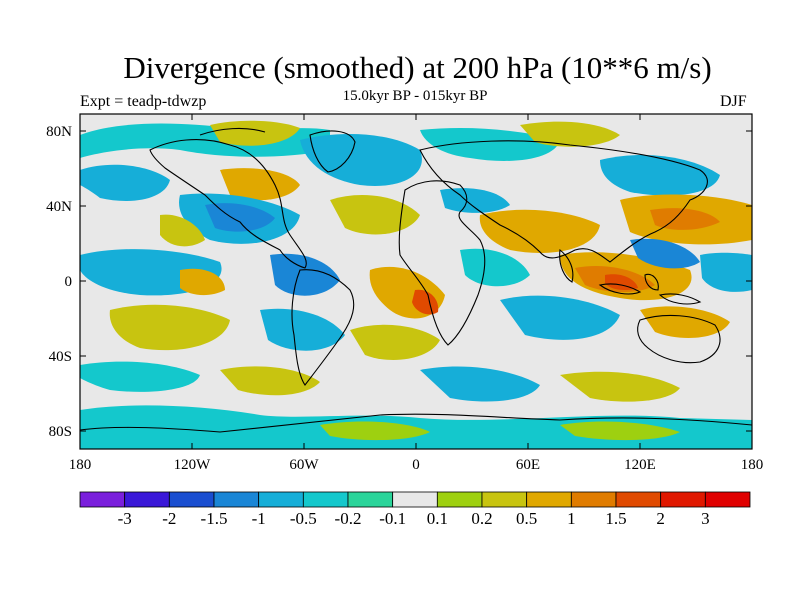  Describe the element at coordinates (415, 96) in the screenshot. I see `map-subtitle: 15.0kyr BP - 015kyr BP` at that location.